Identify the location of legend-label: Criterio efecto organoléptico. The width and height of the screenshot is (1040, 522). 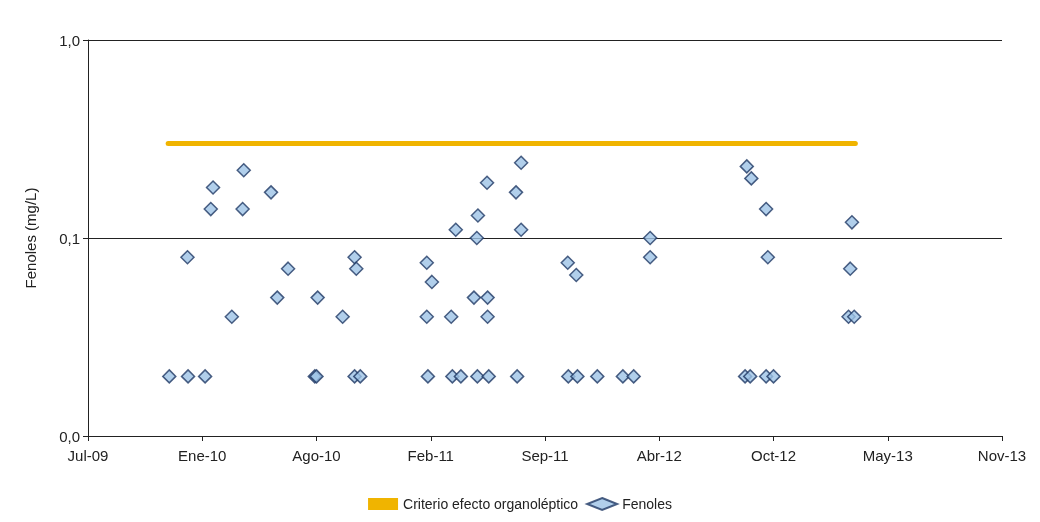
(491, 504).